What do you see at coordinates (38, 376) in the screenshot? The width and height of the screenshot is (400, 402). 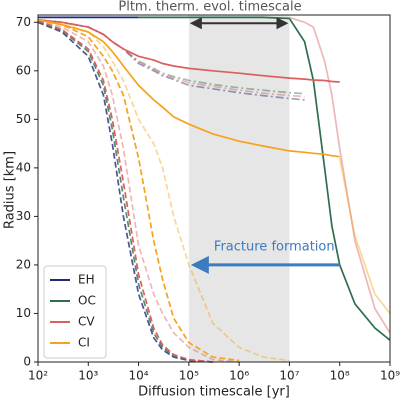 I see `x-tick-label: 10²` at bounding box center [38, 376].